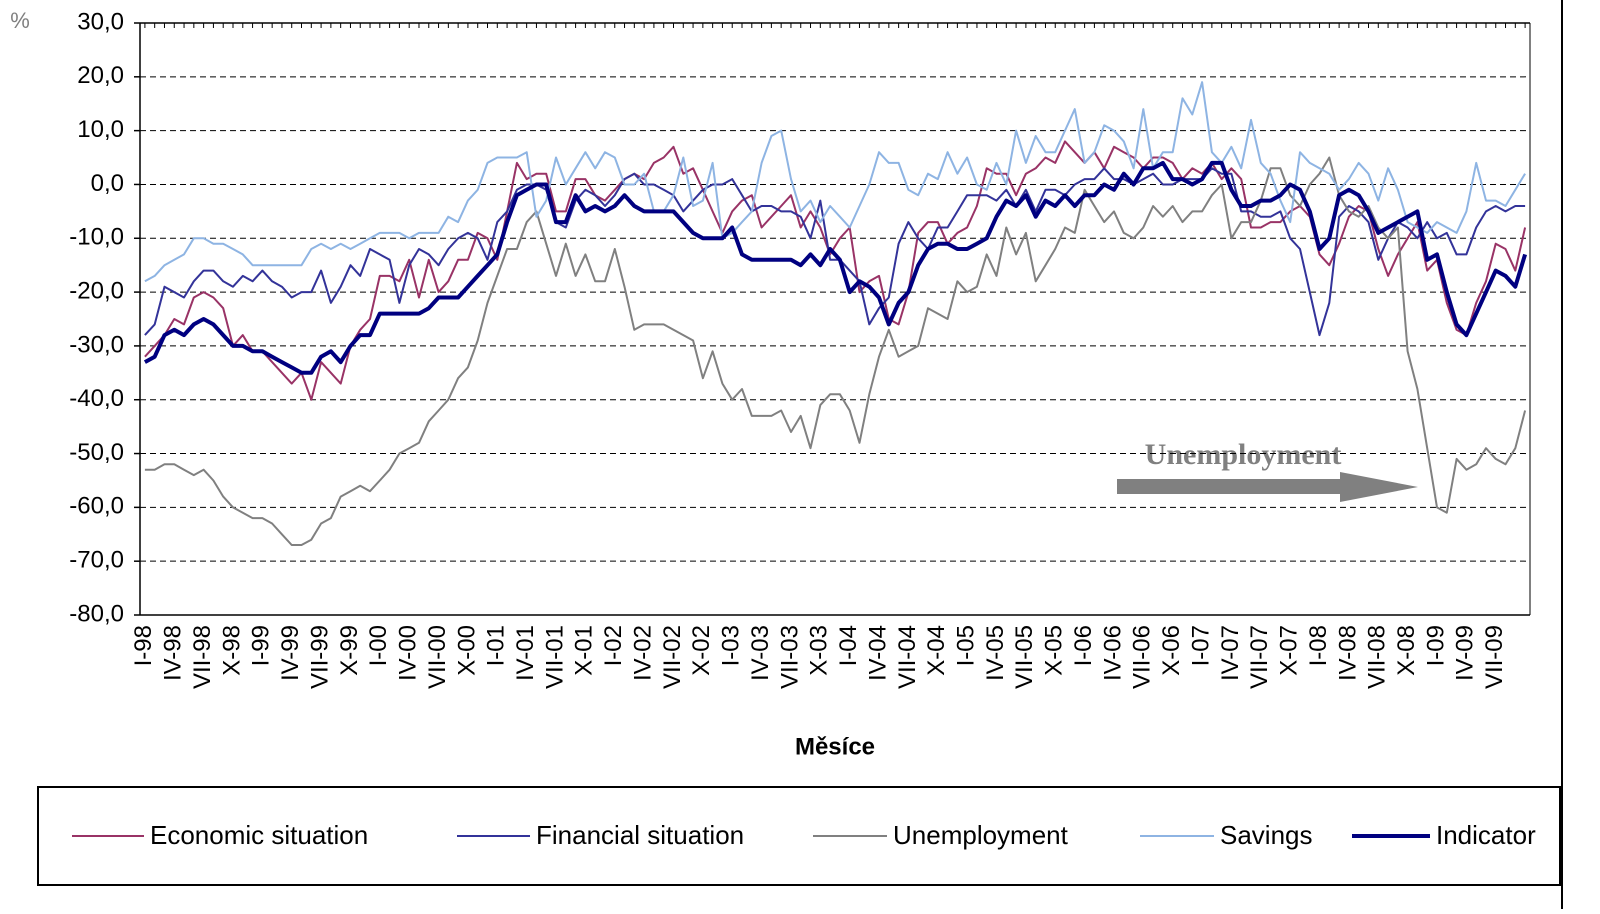  What do you see at coordinates (1083, 645) in the screenshot?
I see `x-tick-label: I-06` at bounding box center [1083, 645].